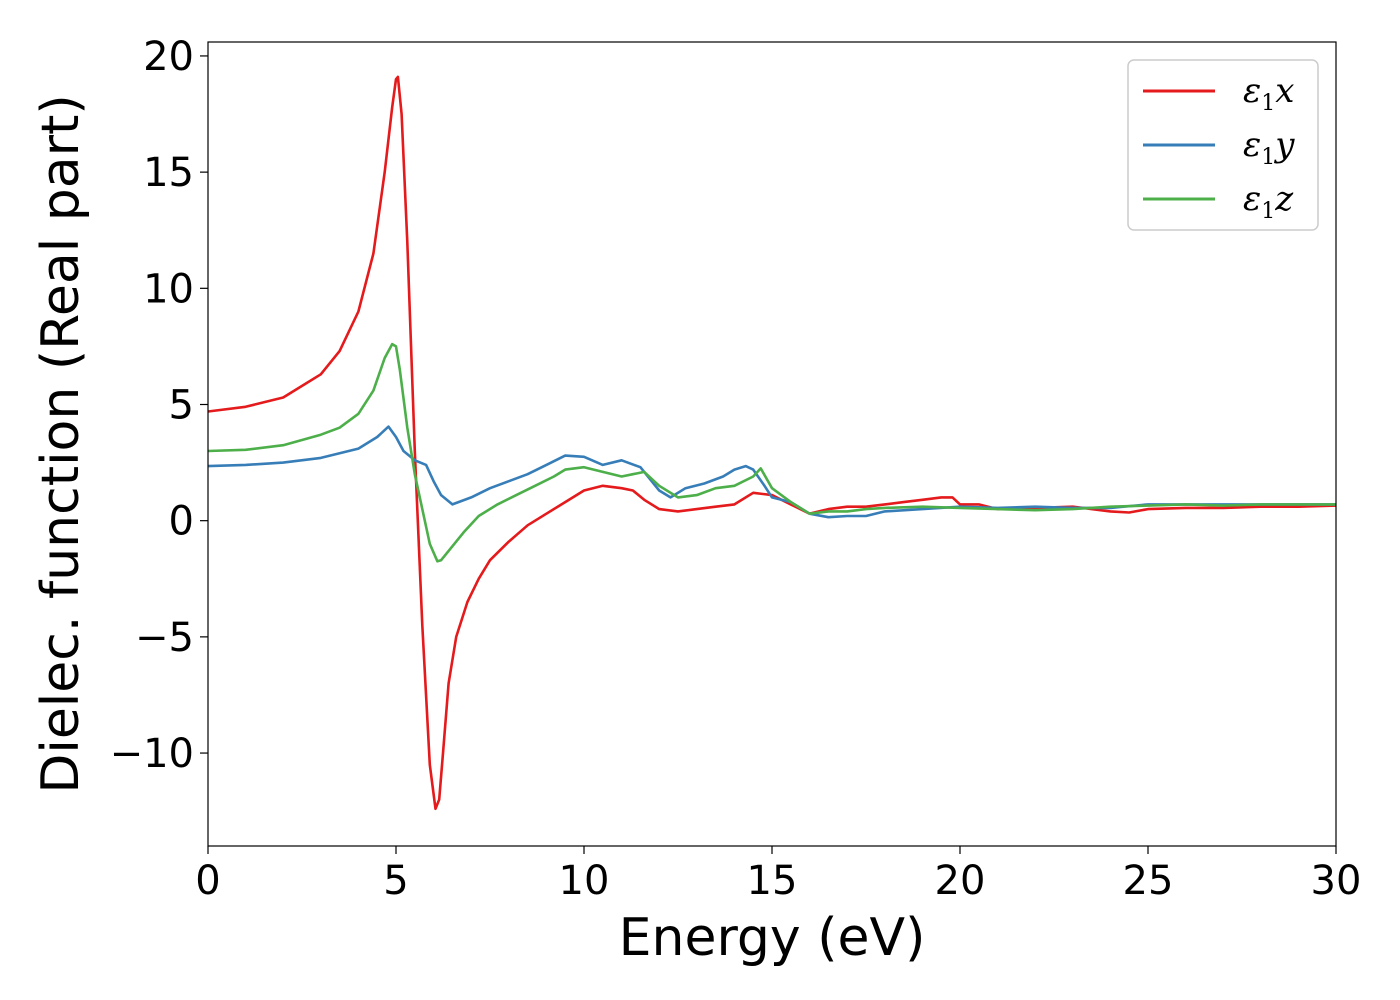 This screenshot has height=1000, width=1400. Describe the element at coordinates (960, 881) in the screenshot. I see `x-tick-label: 20` at that location.